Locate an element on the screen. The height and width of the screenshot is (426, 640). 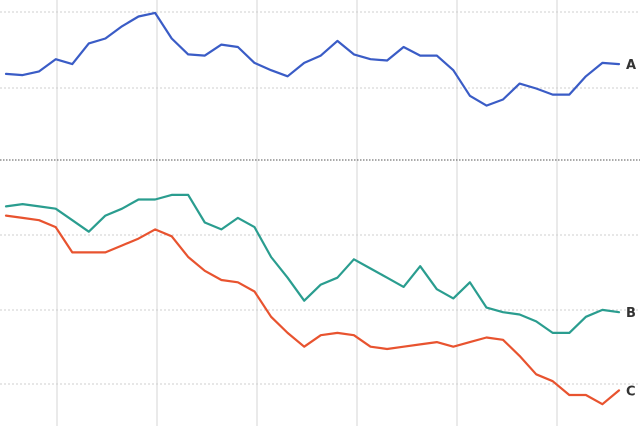
series-label-b: B is located at coordinates (631, 313).